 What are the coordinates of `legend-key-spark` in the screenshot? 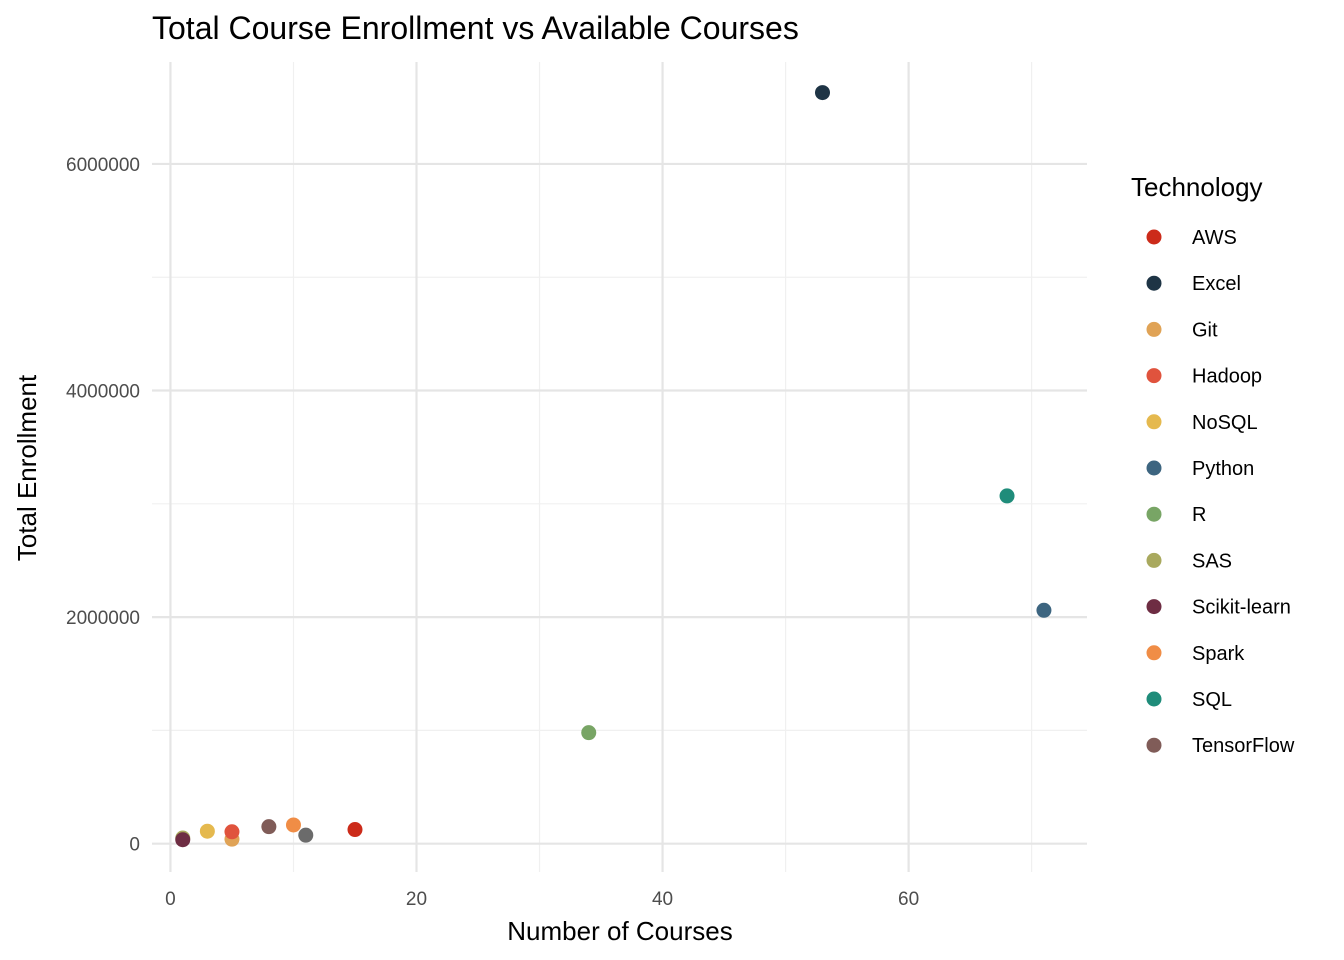 It's located at (1154, 653).